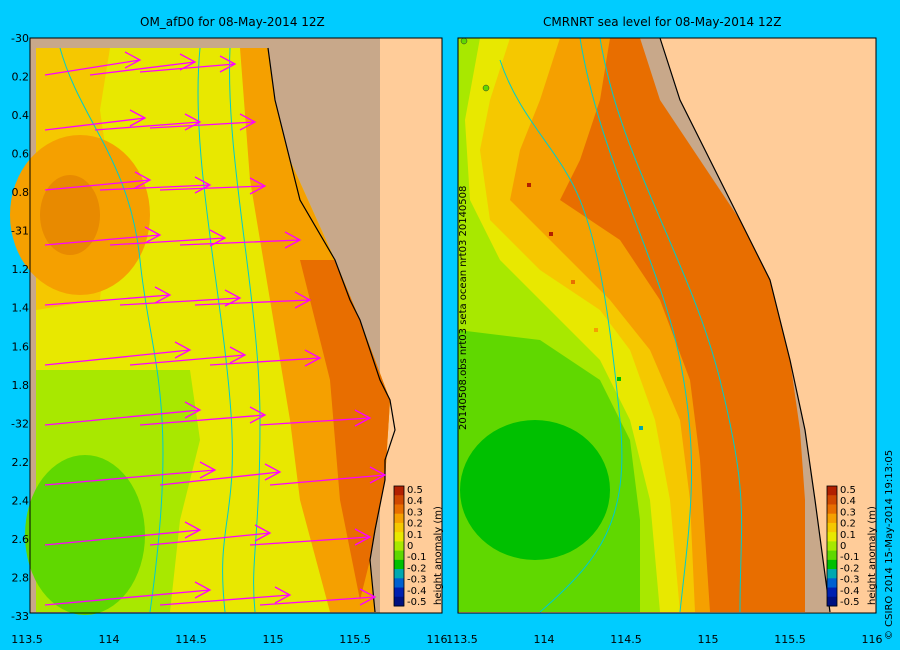 The height and width of the screenshot is (650, 900). I want to click on colorbar-tick-label: -0.4, so click(417, 591).